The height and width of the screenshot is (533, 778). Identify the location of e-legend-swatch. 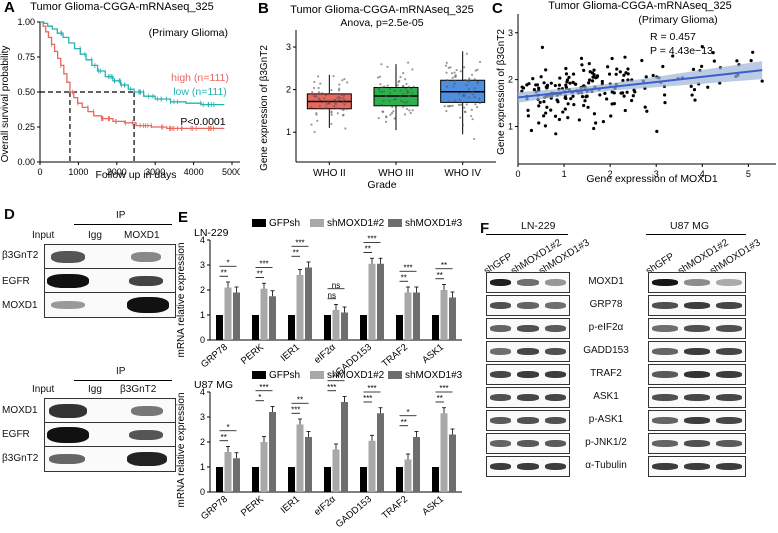
(395, 223).